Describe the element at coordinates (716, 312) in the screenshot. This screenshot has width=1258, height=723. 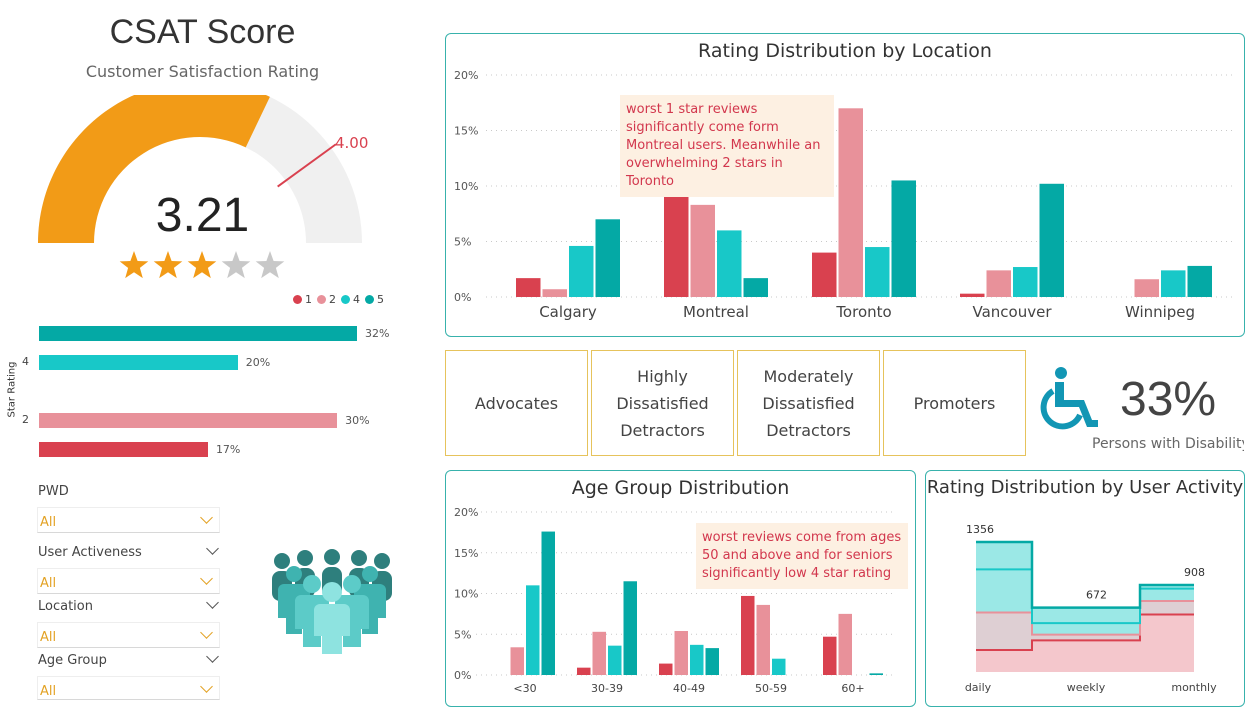
I see `x-tick-label: Montreal` at that location.